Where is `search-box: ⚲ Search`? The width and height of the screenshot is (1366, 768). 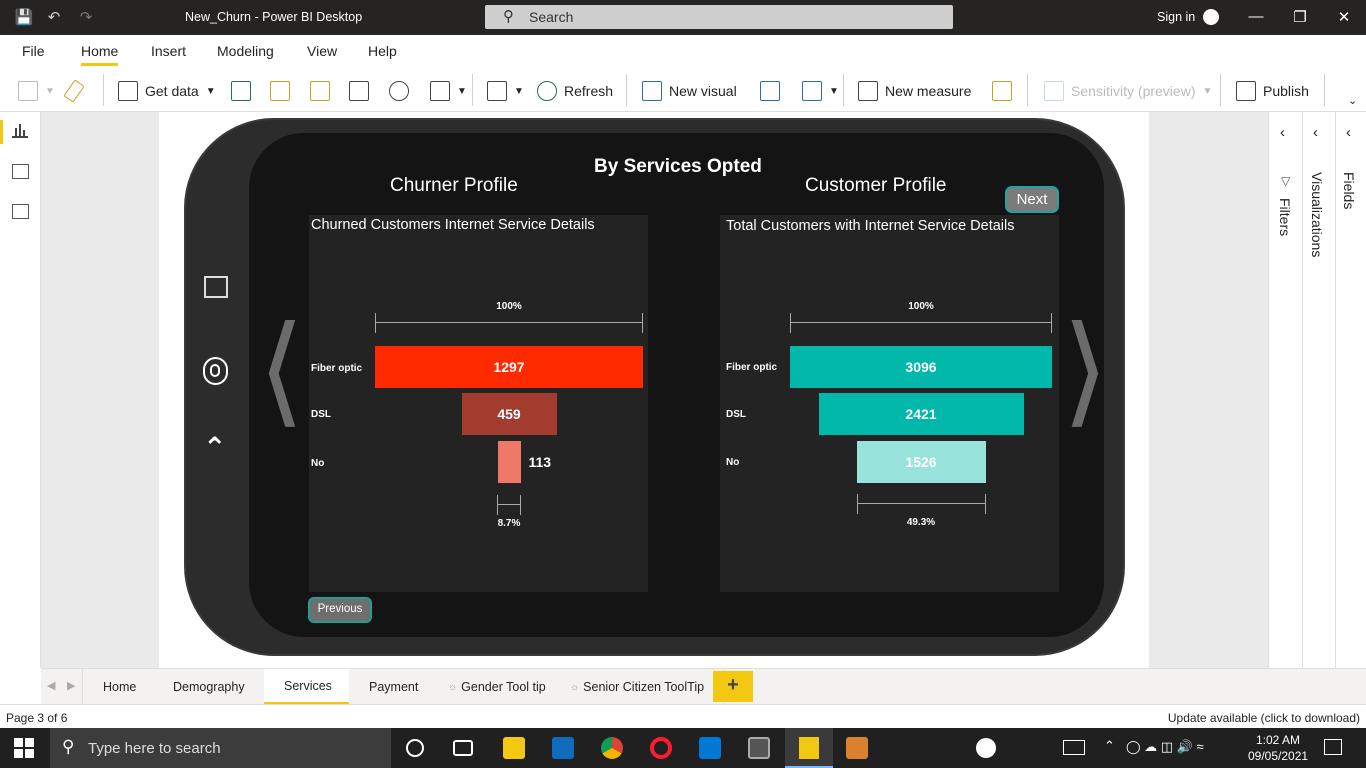 search-box: ⚲ Search is located at coordinates (719, 17).